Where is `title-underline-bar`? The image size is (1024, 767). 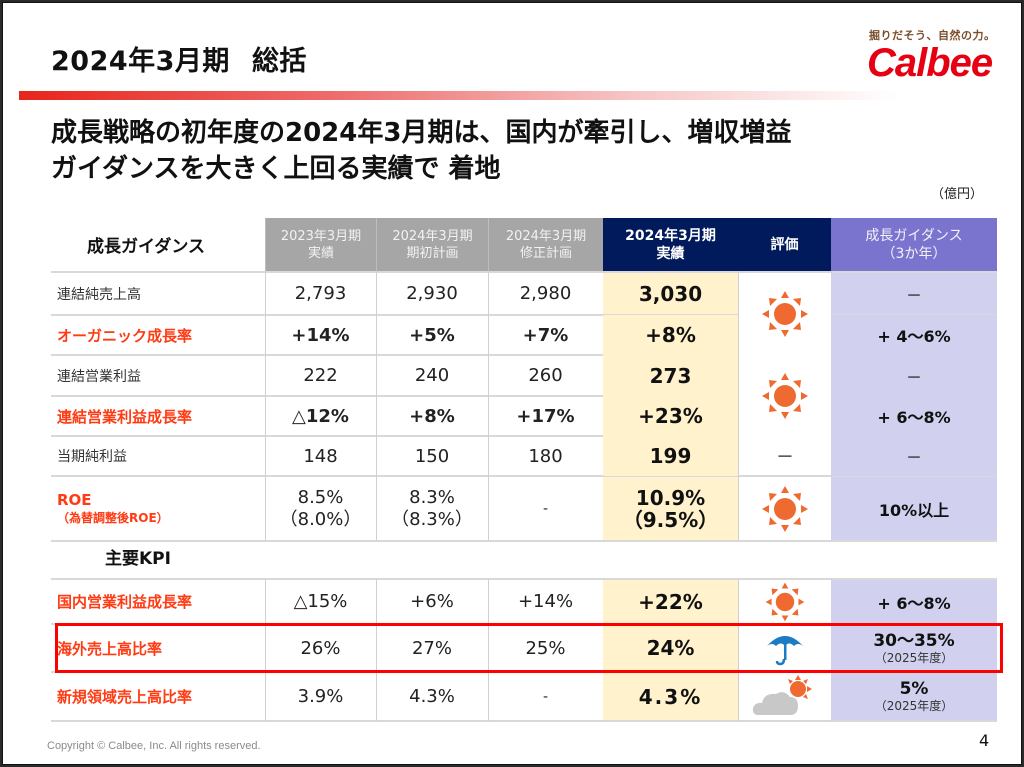
title-underline-bar is located at coordinates (459, 95).